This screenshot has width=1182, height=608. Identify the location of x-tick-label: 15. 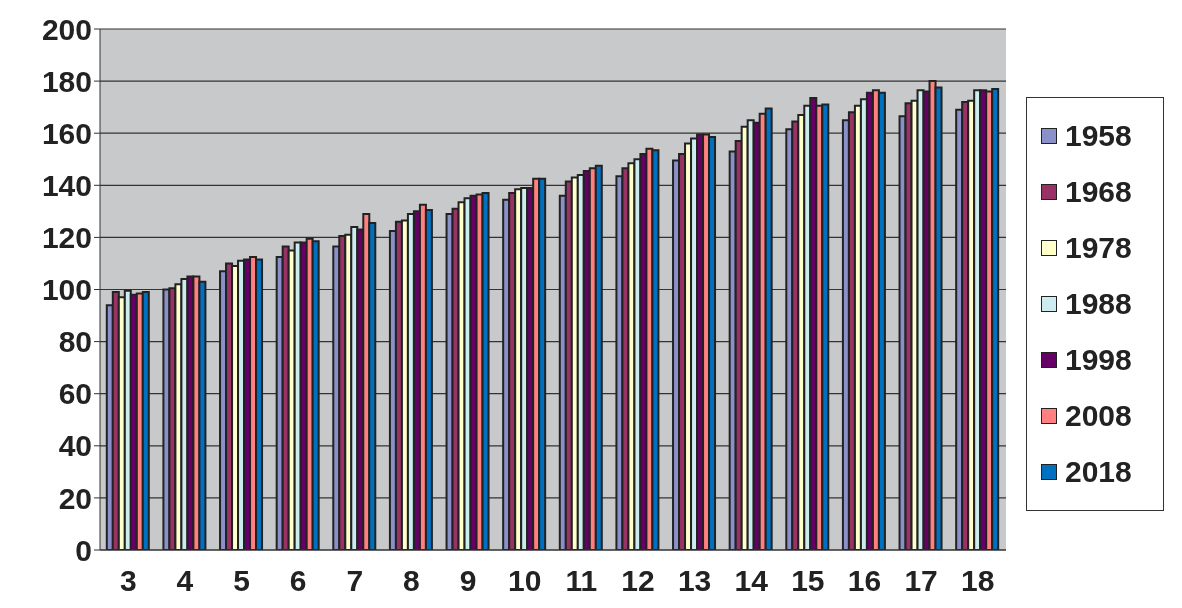
(808, 581).